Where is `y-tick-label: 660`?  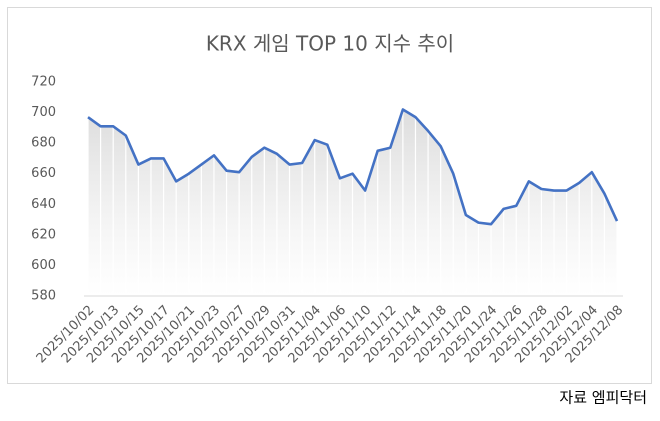
y-tick-label: 660 is located at coordinates (43, 173).